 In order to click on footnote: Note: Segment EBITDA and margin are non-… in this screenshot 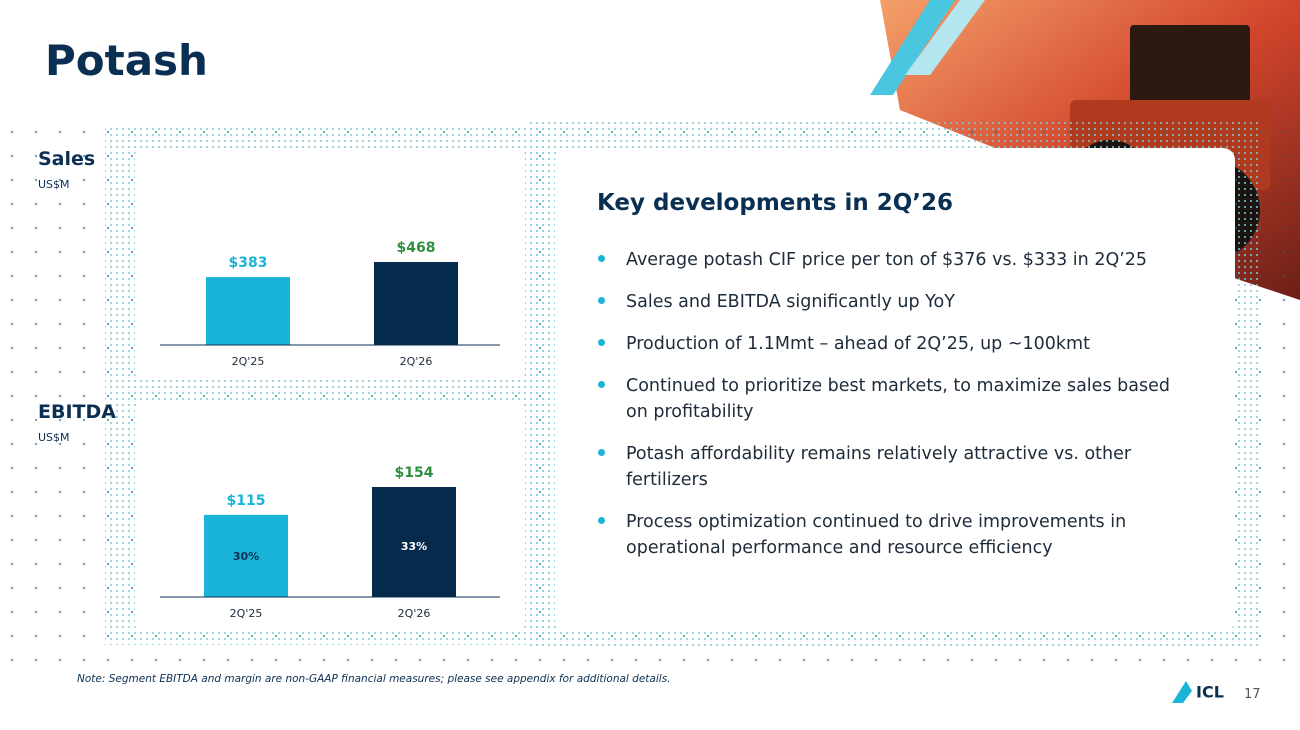, I will do `click(374, 679)`.